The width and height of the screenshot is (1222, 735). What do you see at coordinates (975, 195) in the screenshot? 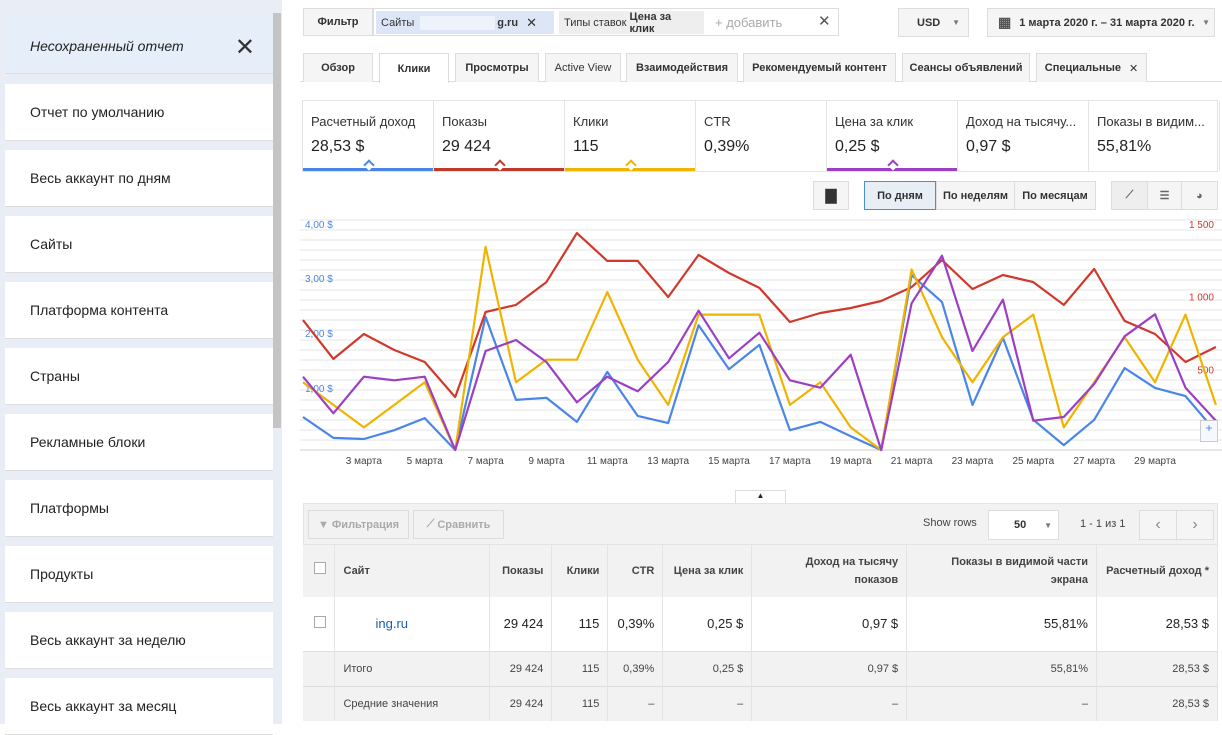
I see `period-1: По неделям` at bounding box center [975, 195].